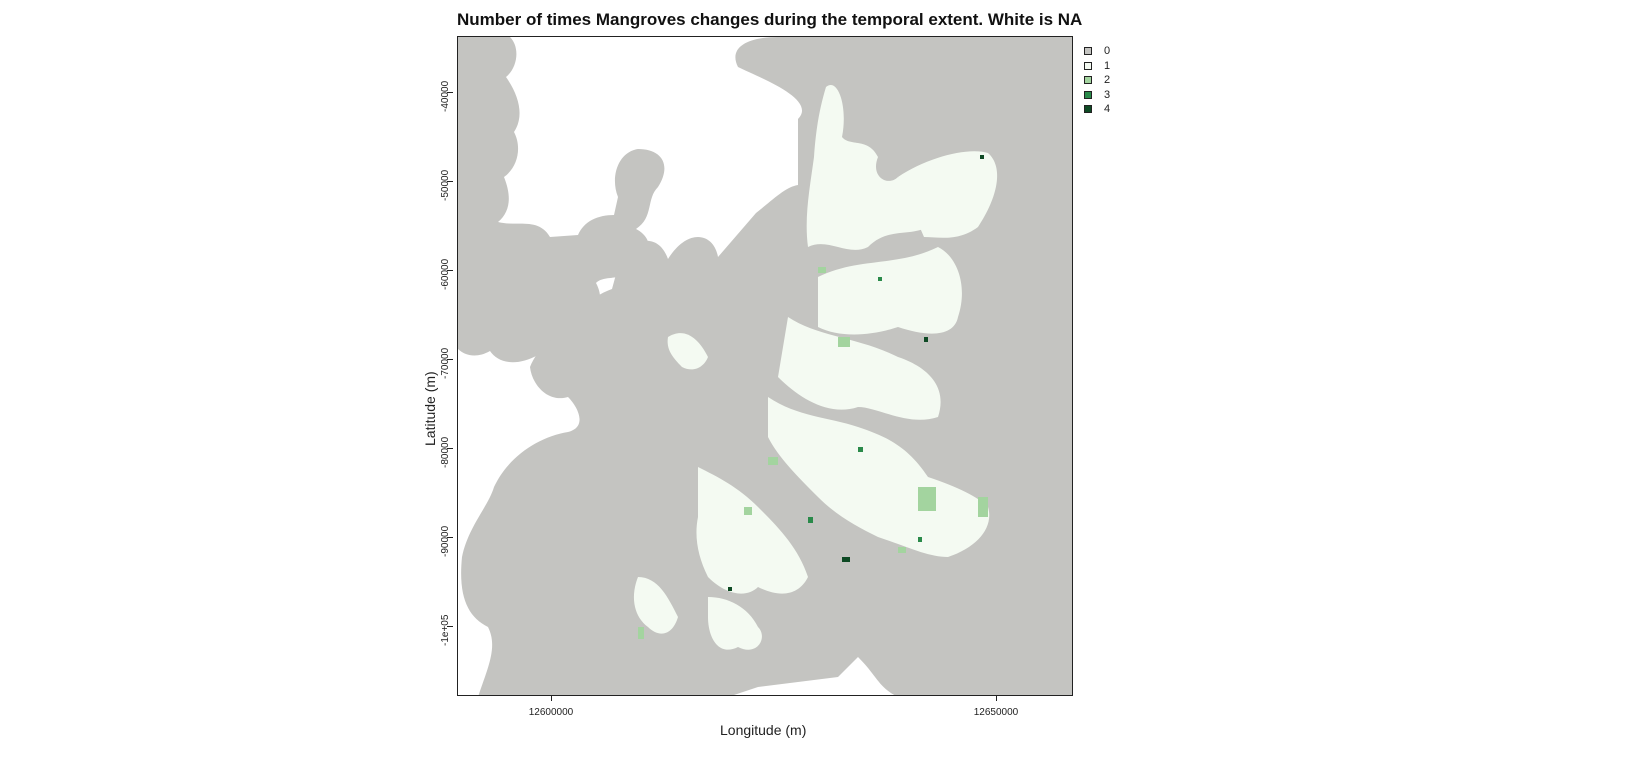  Describe the element at coordinates (430, 408) in the screenshot. I see `y-axis-title: Latitude (m)` at that location.